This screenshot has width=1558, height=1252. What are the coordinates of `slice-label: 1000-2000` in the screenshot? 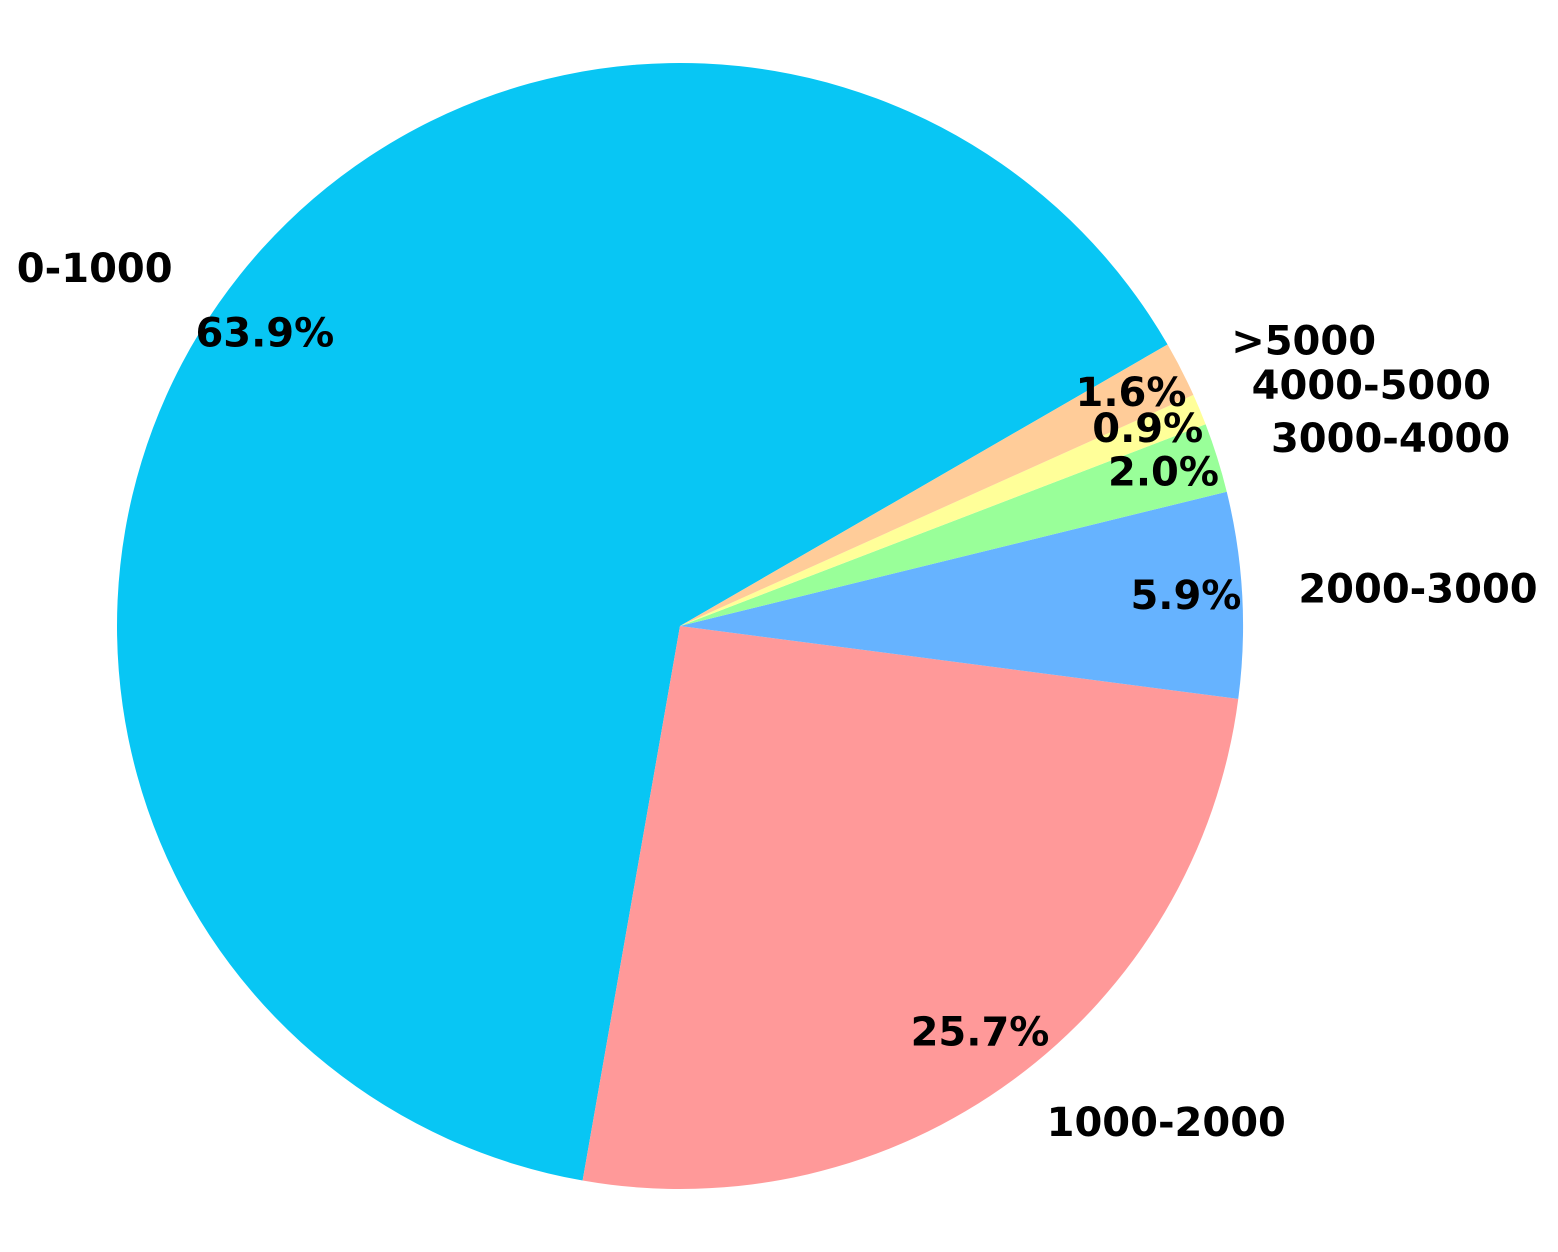 It's located at (1166, 1123).